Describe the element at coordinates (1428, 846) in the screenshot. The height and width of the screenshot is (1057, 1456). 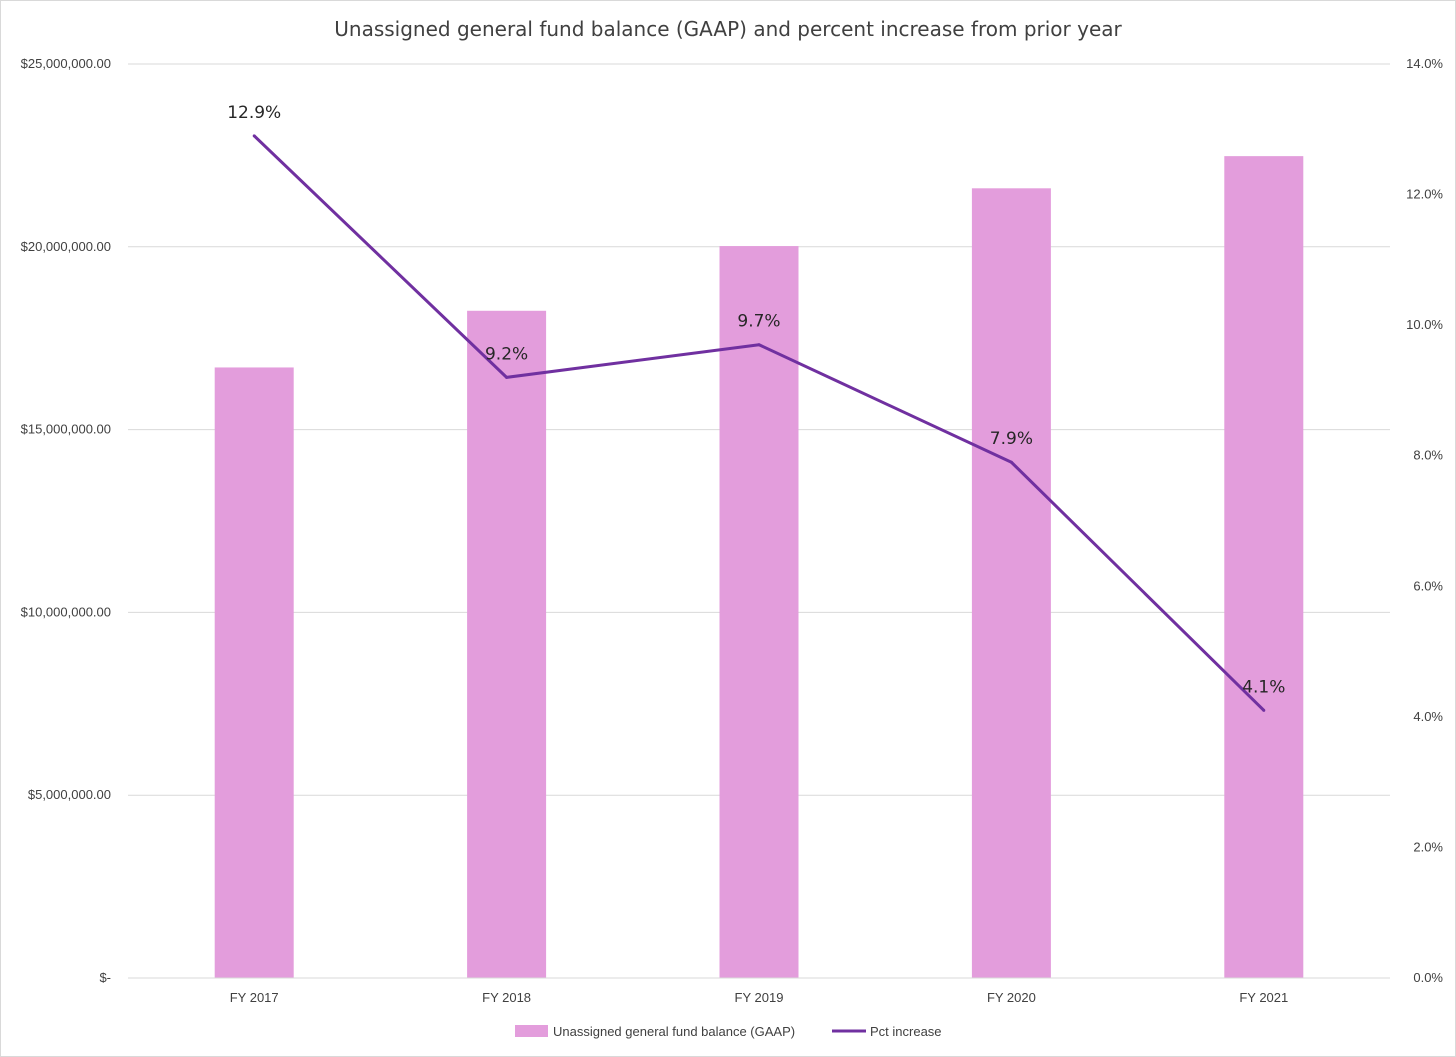
I see `right-tick-label: 2.0%` at that location.